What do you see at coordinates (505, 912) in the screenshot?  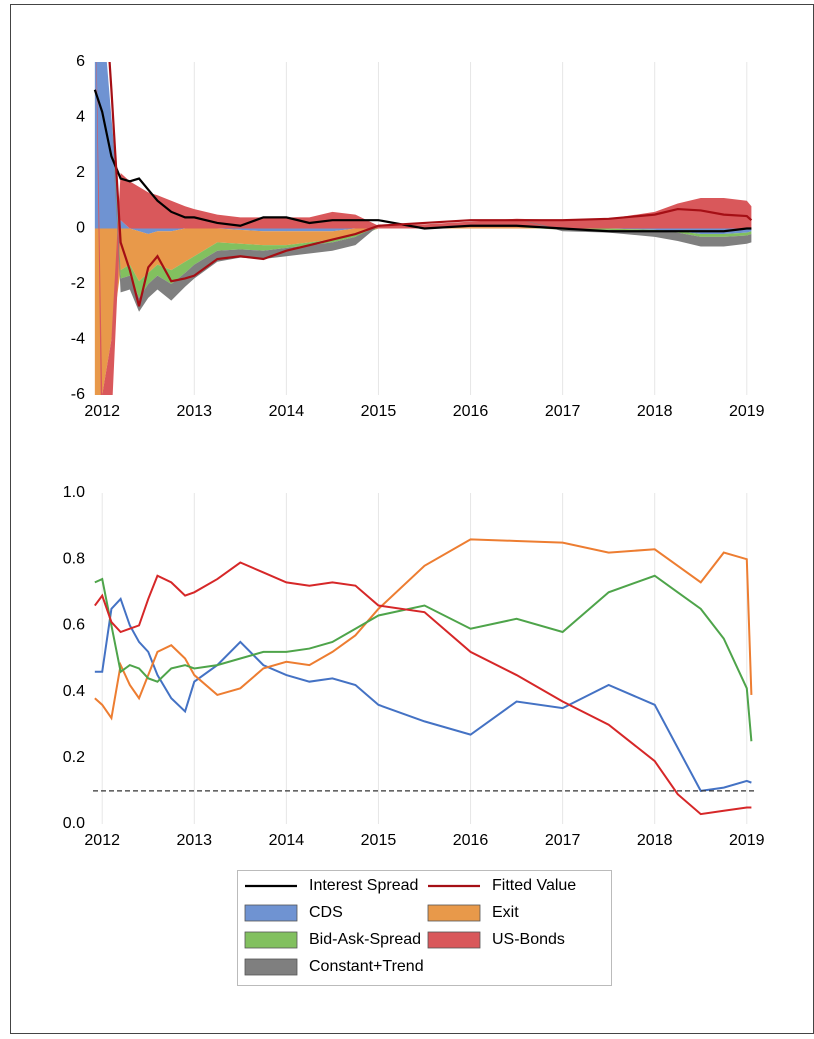 I see `legend-label: Exit` at bounding box center [505, 912].